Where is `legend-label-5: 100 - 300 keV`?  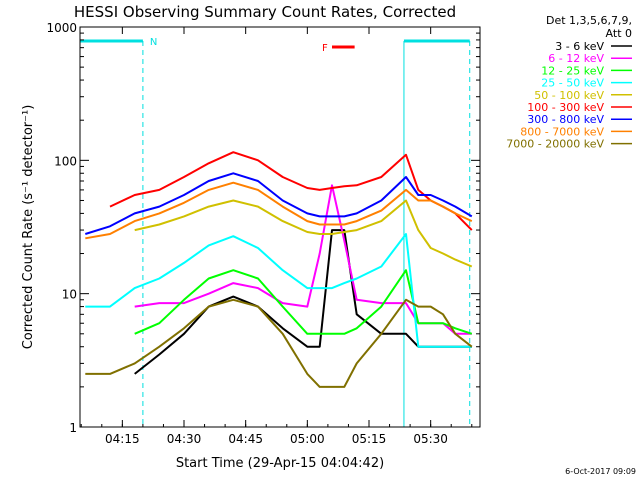 legend-label-5: 100 - 300 keV is located at coordinates (565, 107).